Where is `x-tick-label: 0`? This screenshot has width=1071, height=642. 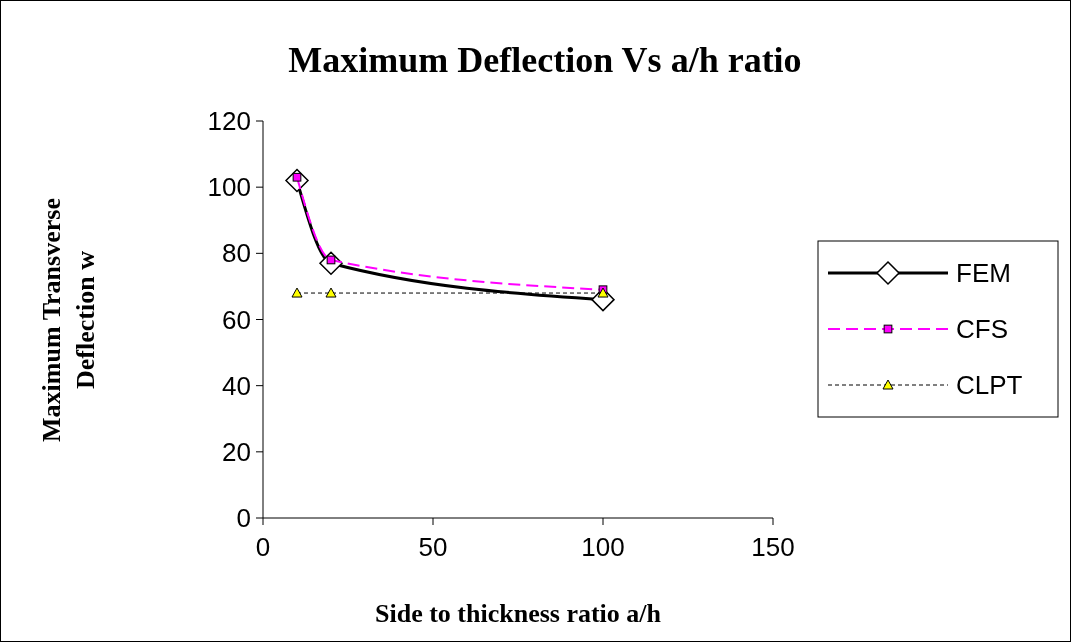 x-tick-label: 0 is located at coordinates (263, 547).